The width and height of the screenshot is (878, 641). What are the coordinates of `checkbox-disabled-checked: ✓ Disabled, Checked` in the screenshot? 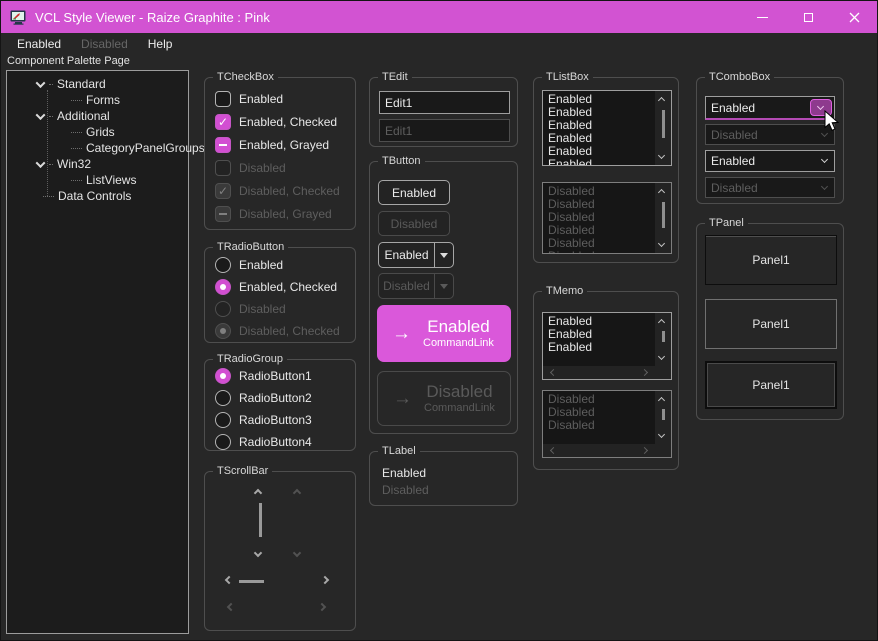 It's located at (277, 190).